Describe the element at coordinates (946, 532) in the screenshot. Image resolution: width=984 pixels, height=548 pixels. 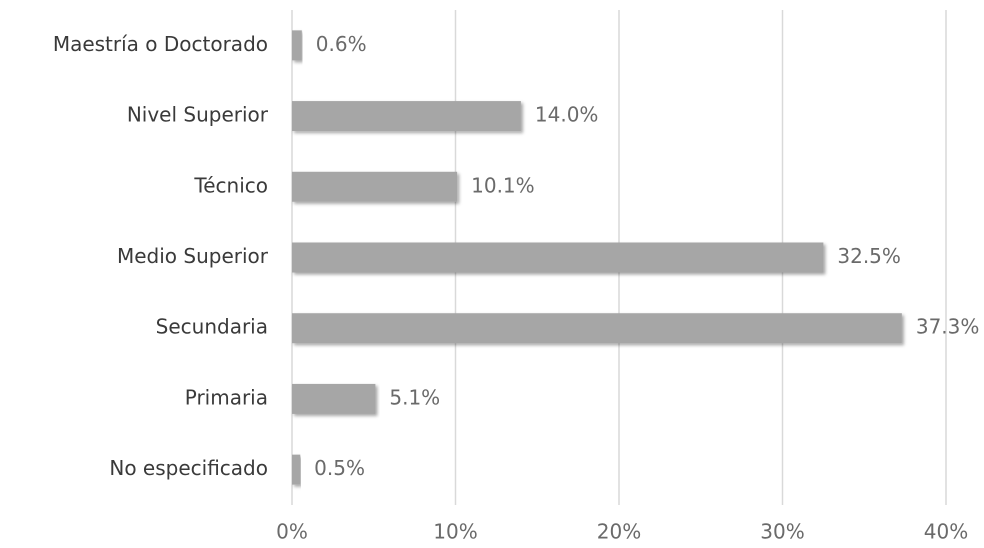
I see `x-tick-label: 40%` at that location.